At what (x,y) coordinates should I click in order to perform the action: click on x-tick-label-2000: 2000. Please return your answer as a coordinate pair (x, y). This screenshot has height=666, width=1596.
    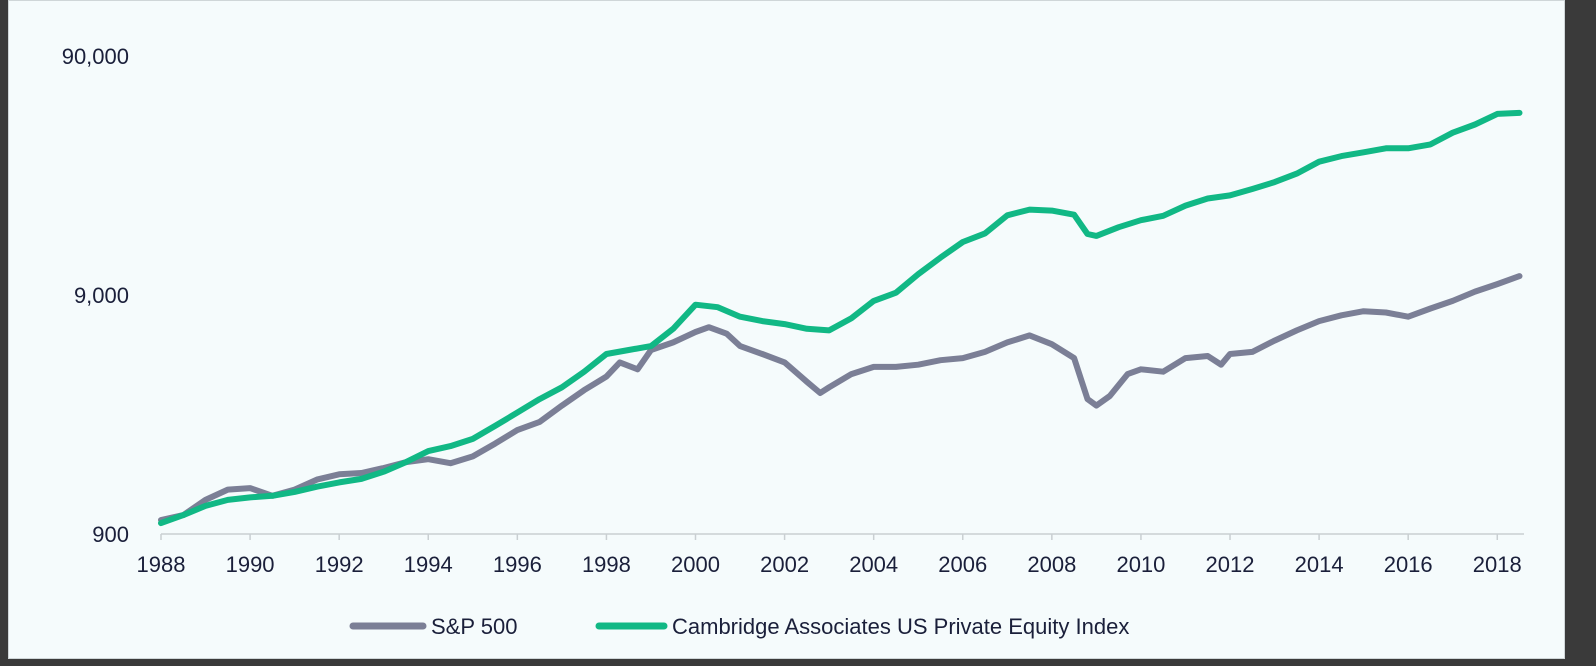
    Looking at the image, I should click on (695, 564).